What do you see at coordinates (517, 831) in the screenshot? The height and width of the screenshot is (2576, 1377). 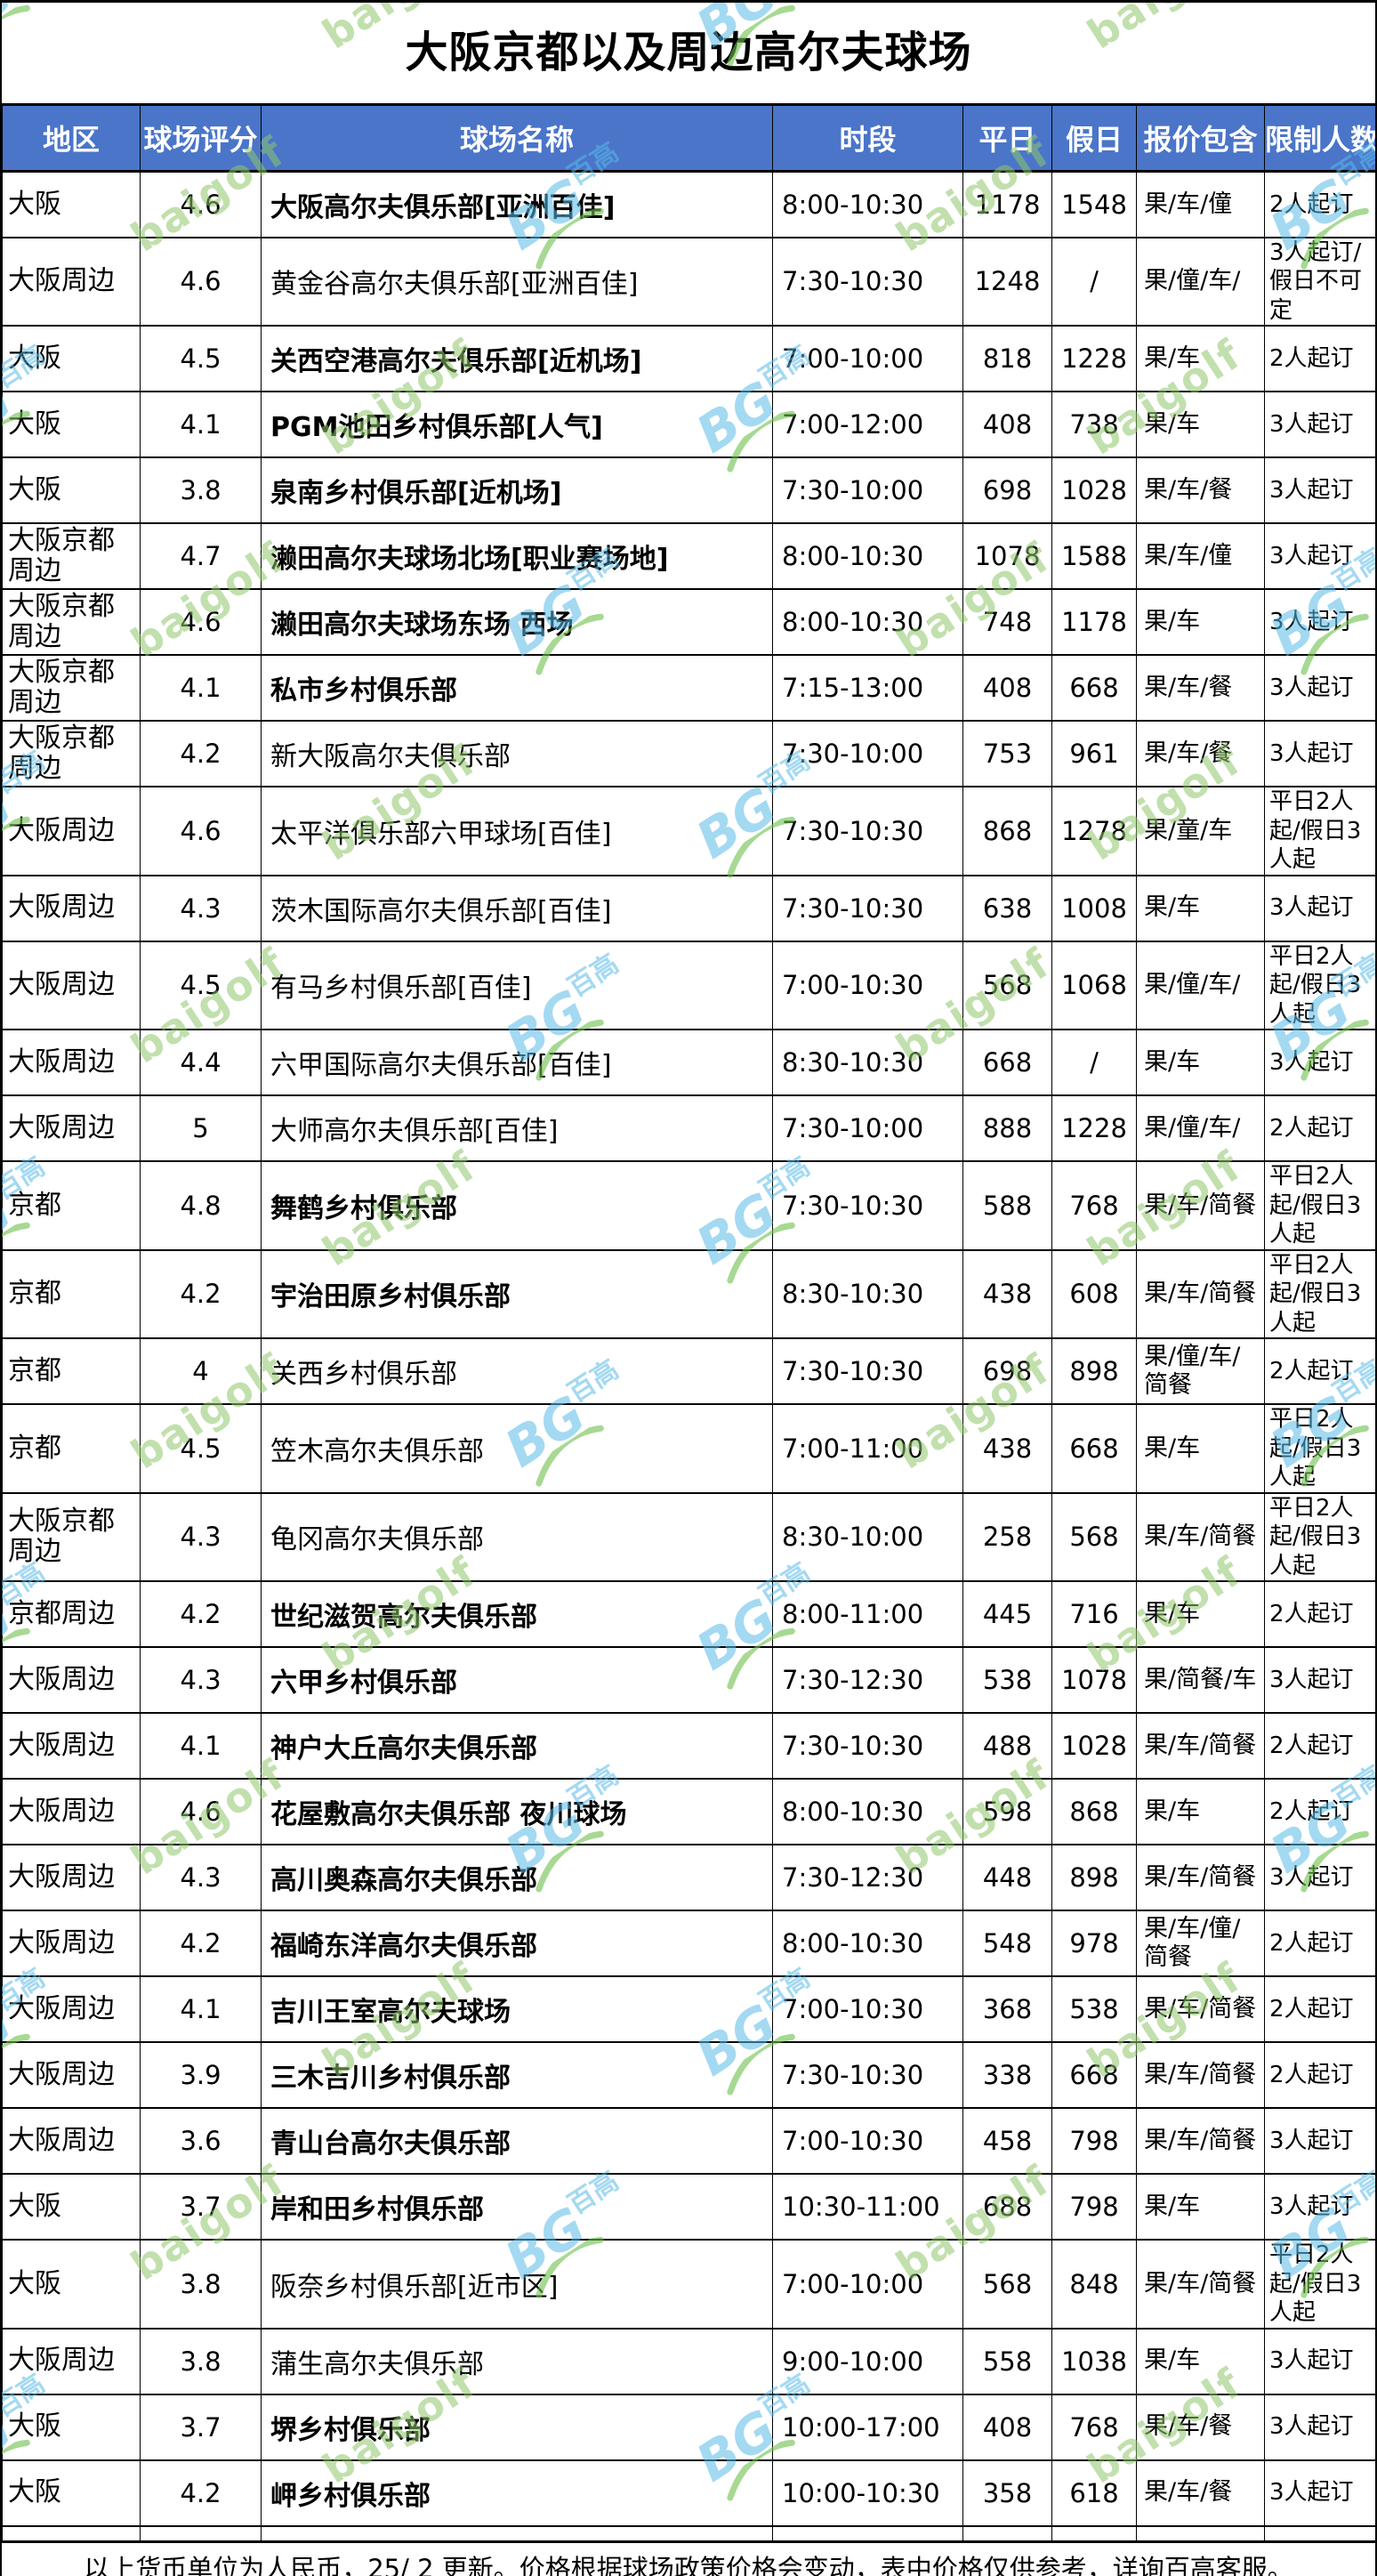 I see `cell-name: 太平洋俱乐部六甲球场[百佳]` at bounding box center [517, 831].